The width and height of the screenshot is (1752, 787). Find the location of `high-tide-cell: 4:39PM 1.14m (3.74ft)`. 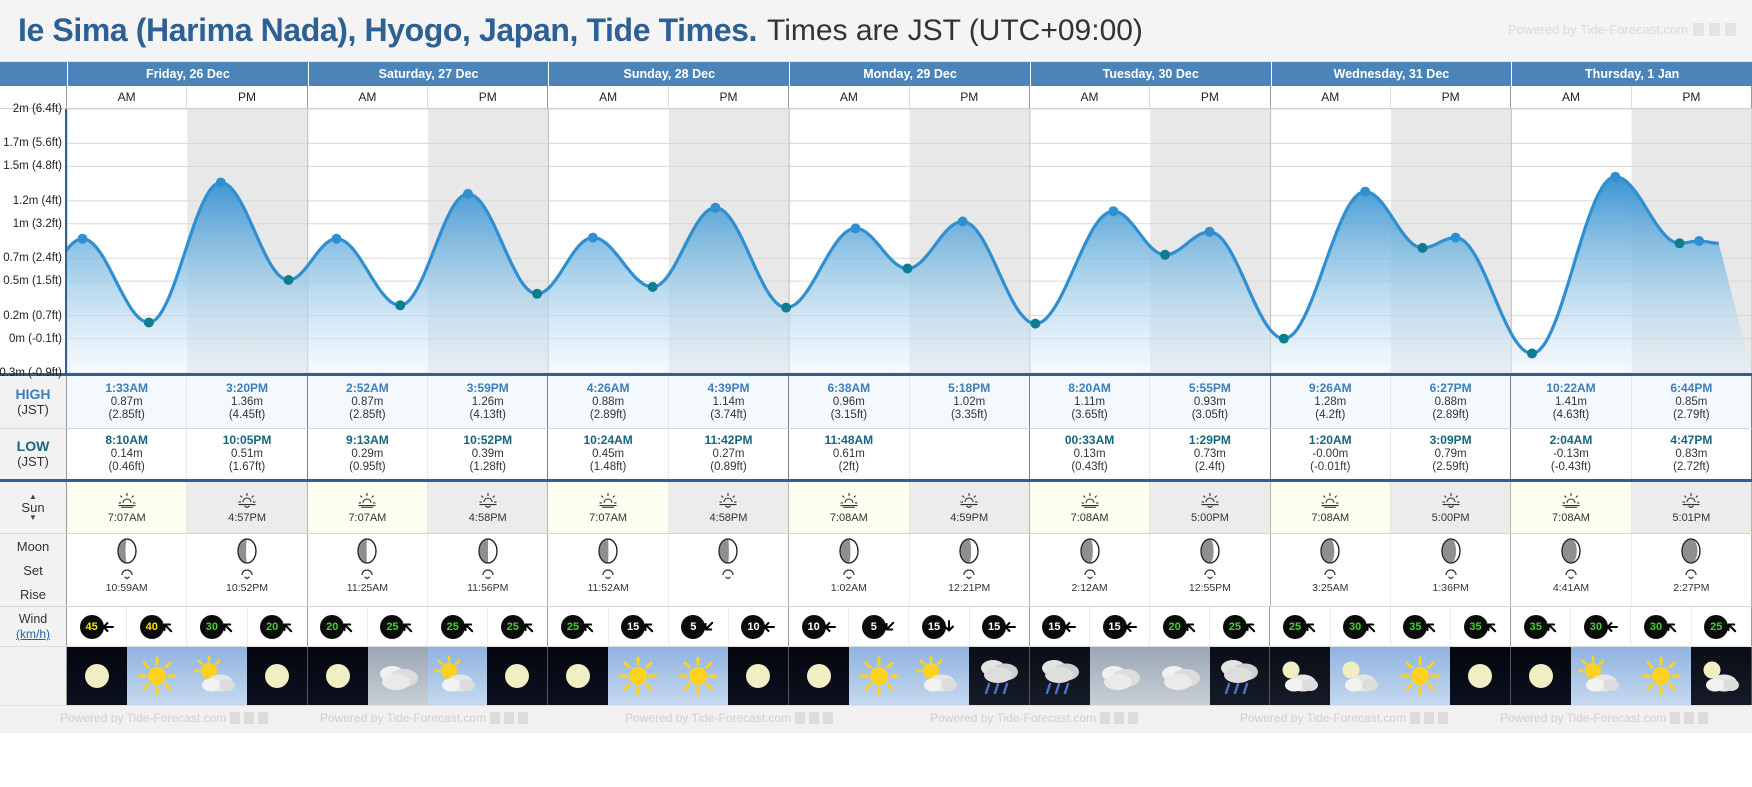

high-tide-cell: 4:39PM 1.14m (3.74ft) is located at coordinates (729, 402).